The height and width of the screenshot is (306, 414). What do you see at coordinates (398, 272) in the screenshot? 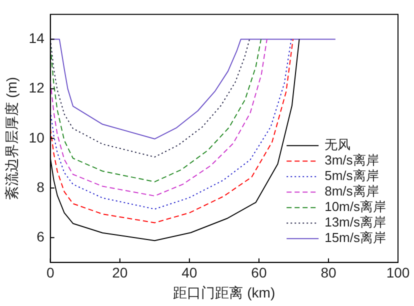
I see `x-tick-label: 100` at bounding box center [398, 272].